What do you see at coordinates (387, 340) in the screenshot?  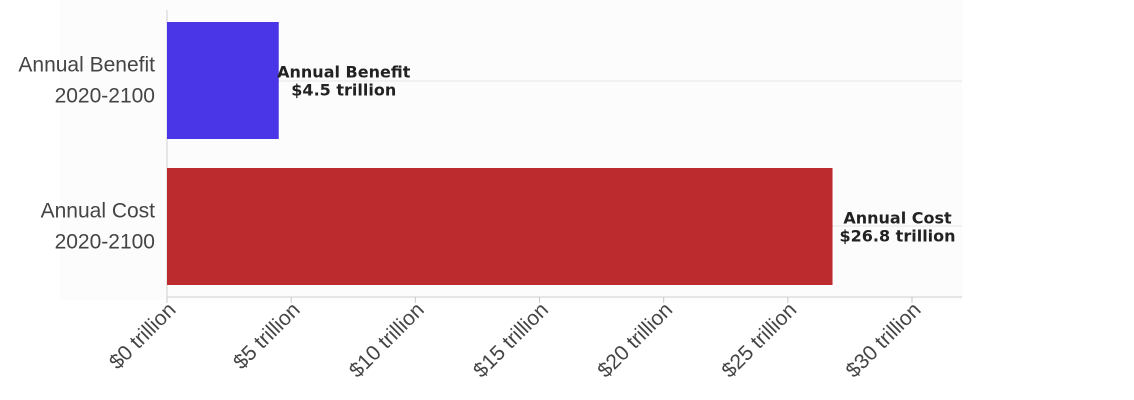 I see `x-tick-label: $10 trillion` at bounding box center [387, 340].